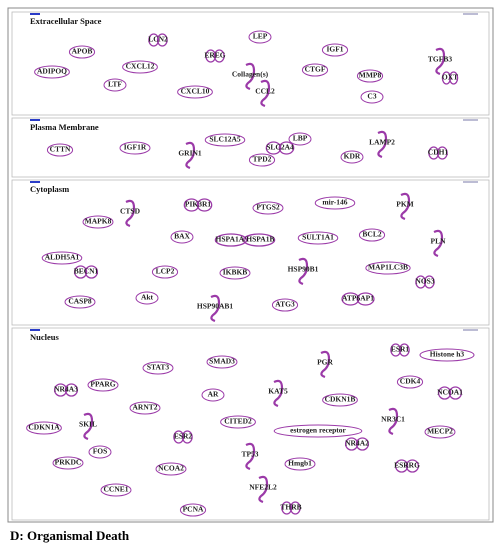  What do you see at coordinates (352, 156) in the screenshot?
I see `node-label: KDR` at bounding box center [352, 156].